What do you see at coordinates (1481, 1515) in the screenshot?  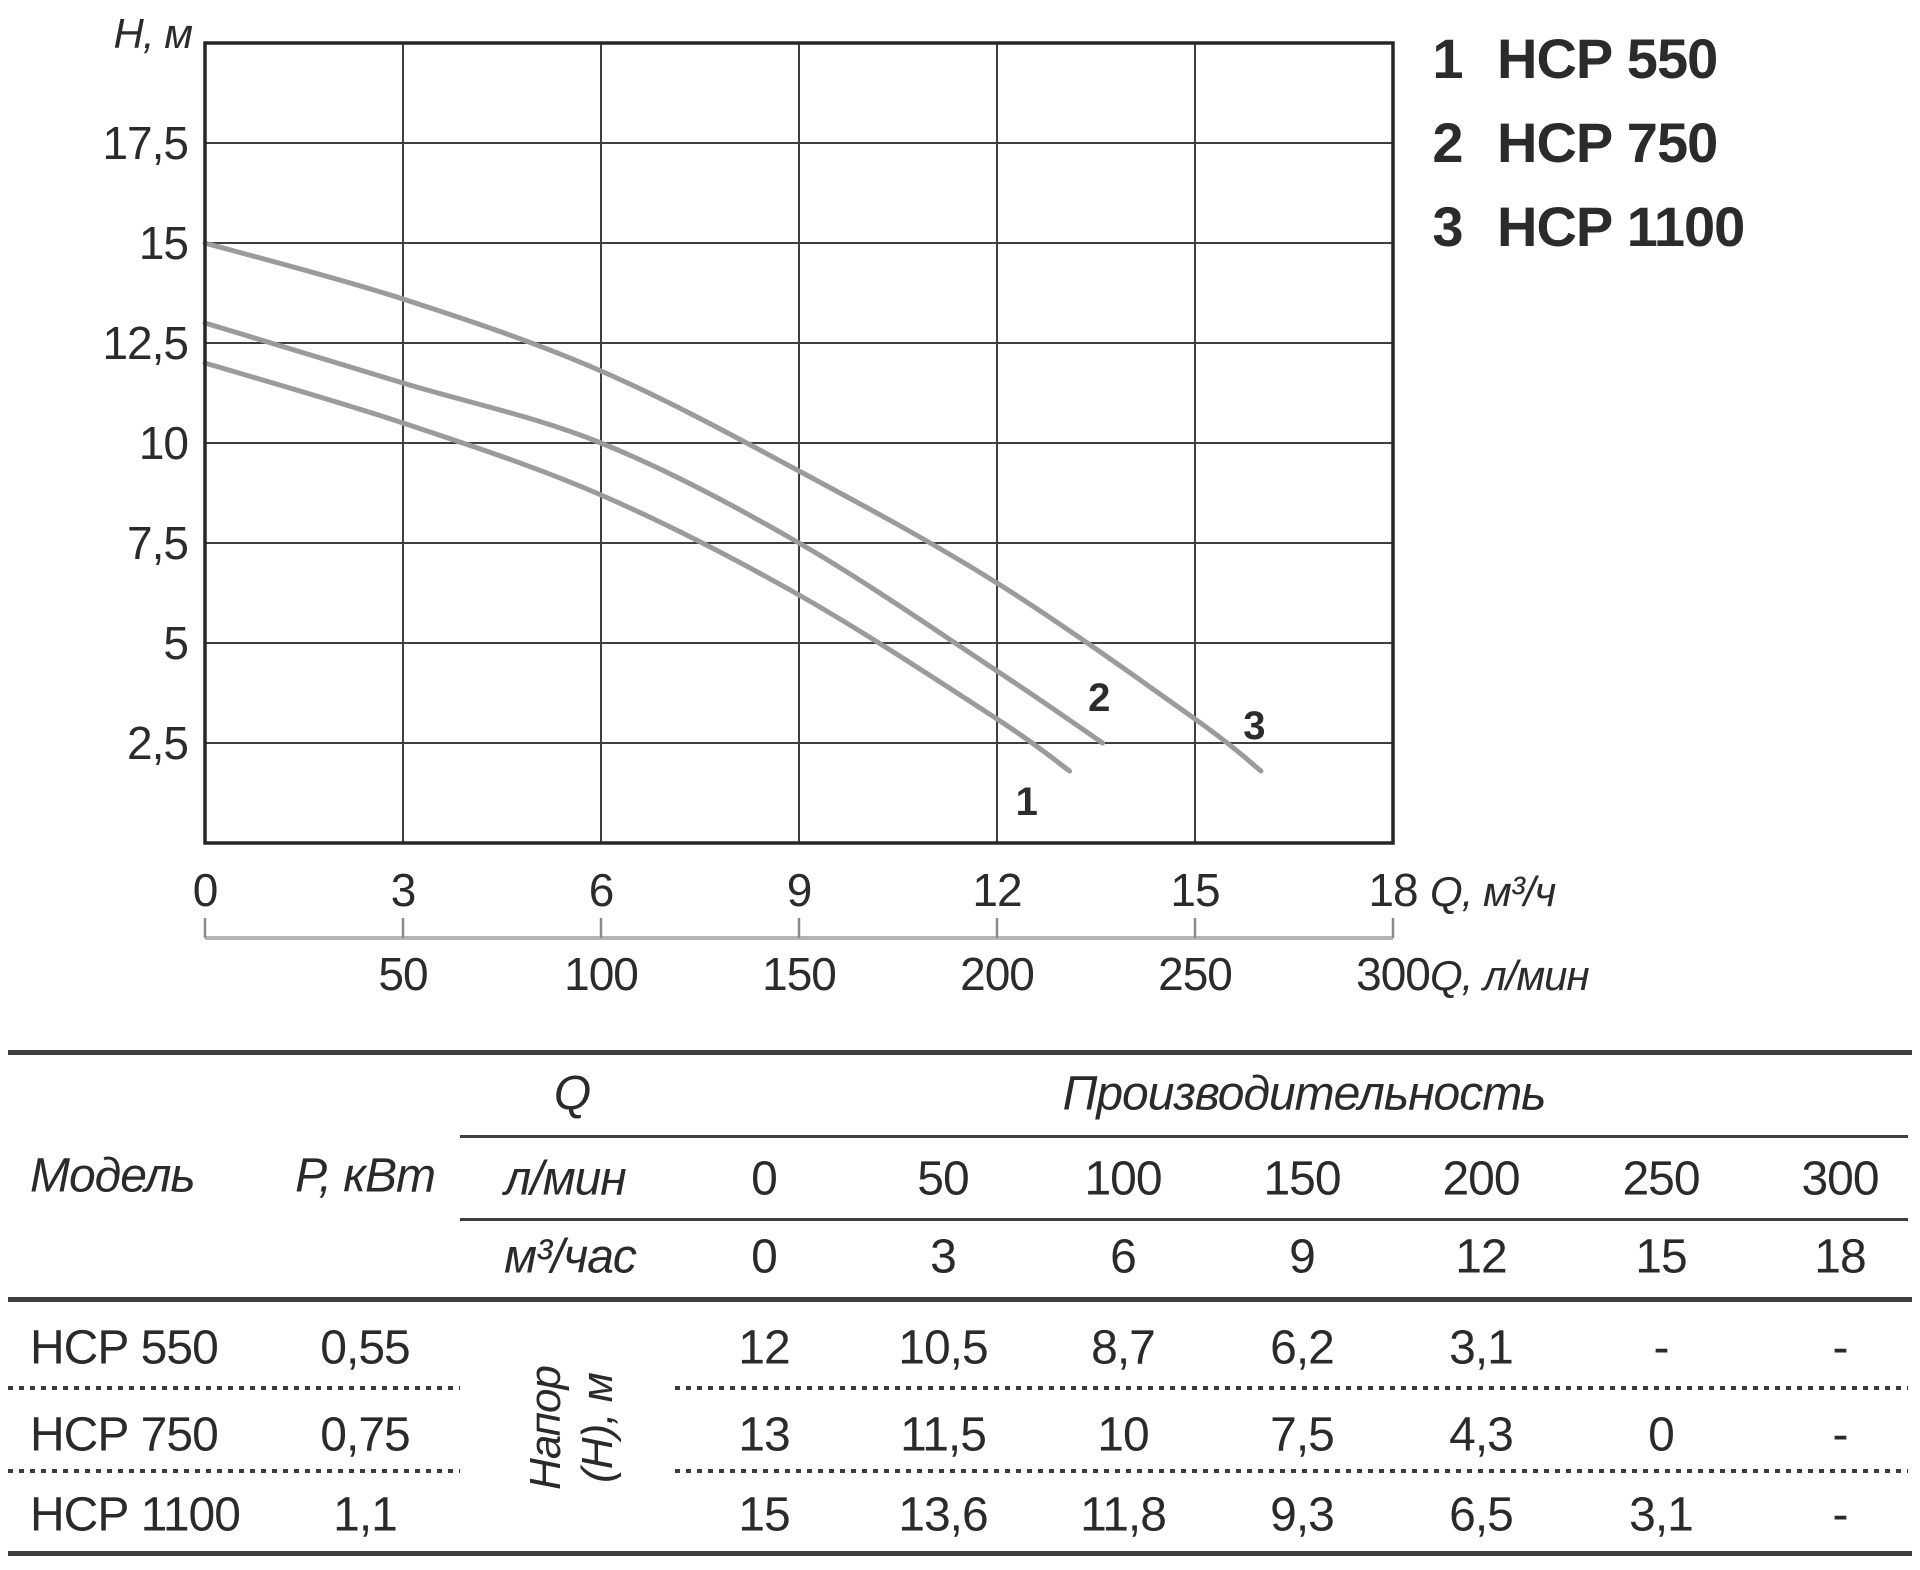 I see `head-value: 6,5` at bounding box center [1481, 1515].